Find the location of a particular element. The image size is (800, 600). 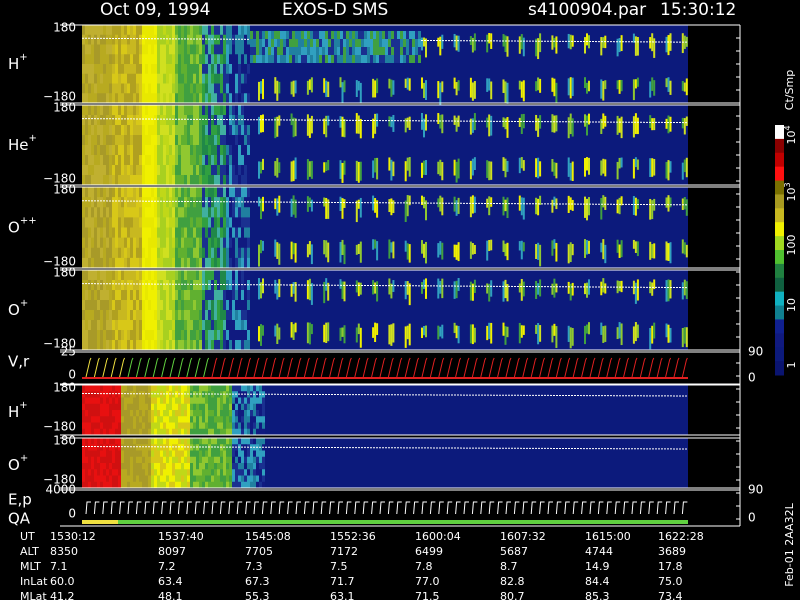

velocity-mark is located at coordinates (483, 367).